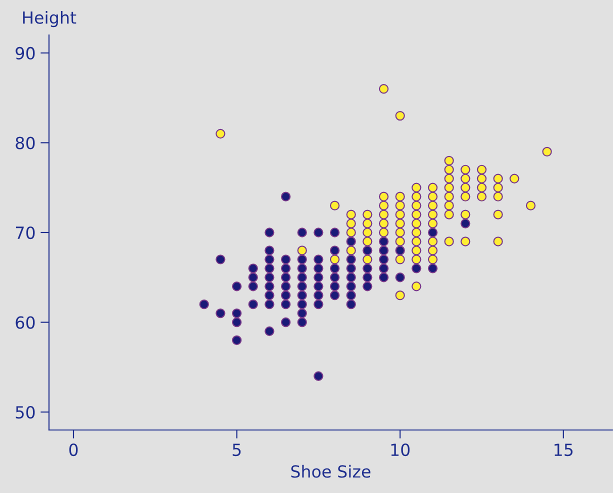 The image size is (613, 493). I want to click on y-tick-label: 50, so click(25, 412).